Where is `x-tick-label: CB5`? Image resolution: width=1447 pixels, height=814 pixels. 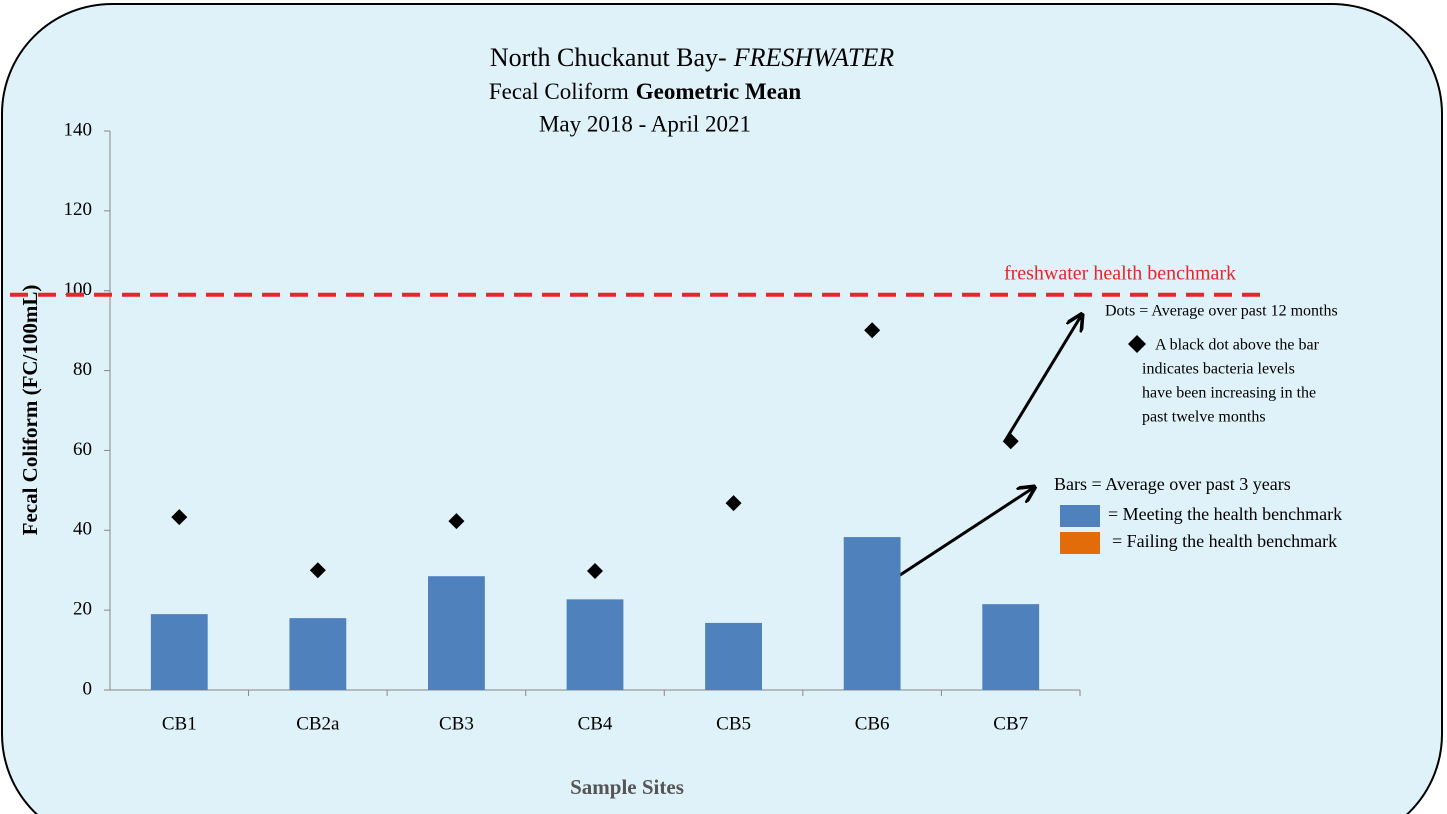
x-tick-label: CB5 is located at coordinates (733, 723).